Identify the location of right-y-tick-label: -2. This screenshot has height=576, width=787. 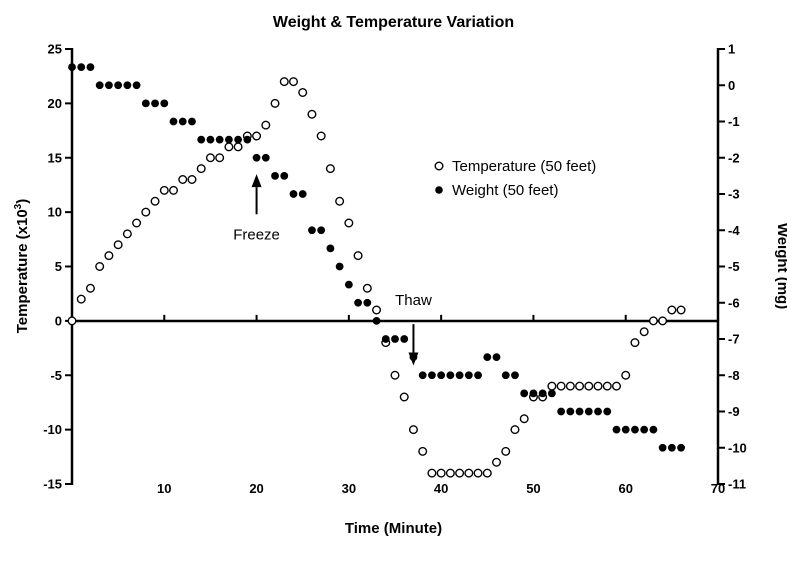
(734, 157).